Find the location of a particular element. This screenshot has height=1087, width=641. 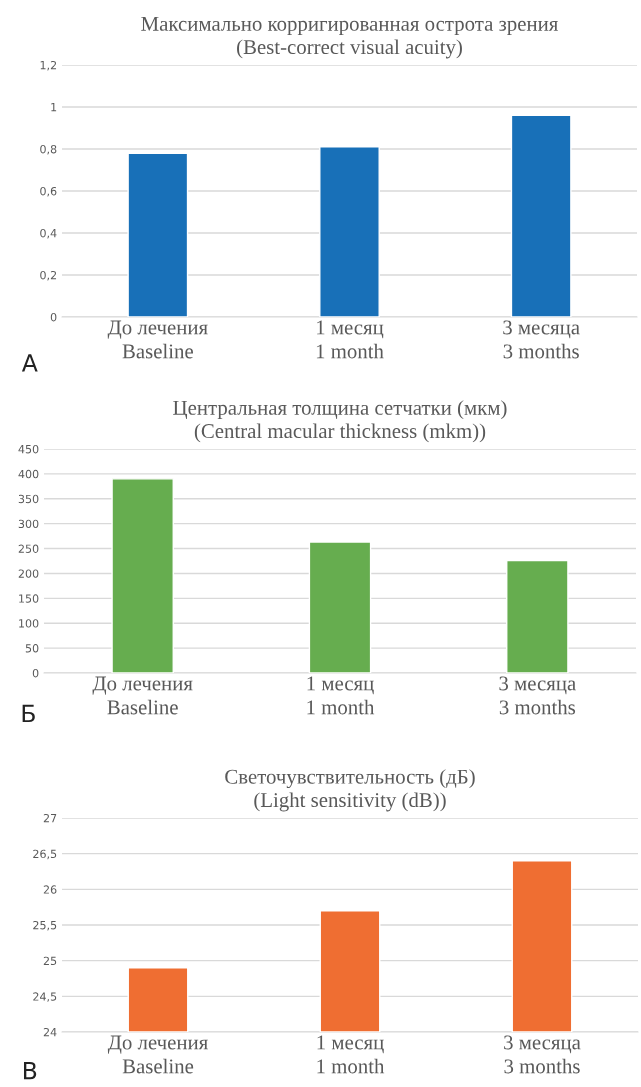

text: Б is located at coordinates (28, 713).